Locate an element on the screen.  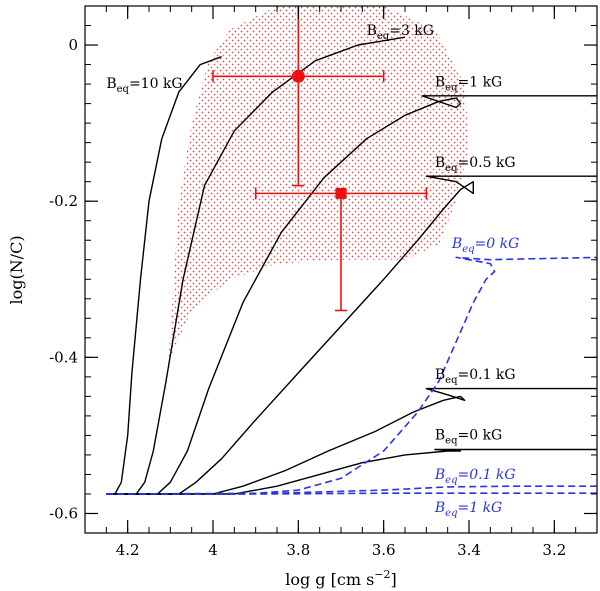
series-beq-10-kg is located at coordinates (164, 275).